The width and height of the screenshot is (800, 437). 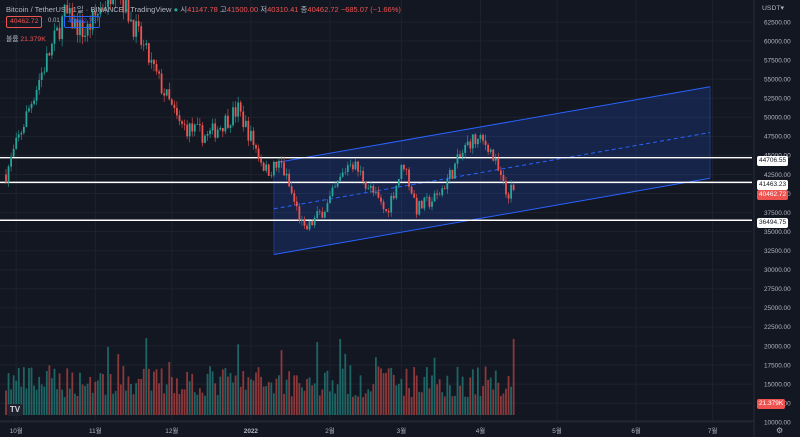 I want to click on buy-button: 40462.73, so click(x=82, y=22).